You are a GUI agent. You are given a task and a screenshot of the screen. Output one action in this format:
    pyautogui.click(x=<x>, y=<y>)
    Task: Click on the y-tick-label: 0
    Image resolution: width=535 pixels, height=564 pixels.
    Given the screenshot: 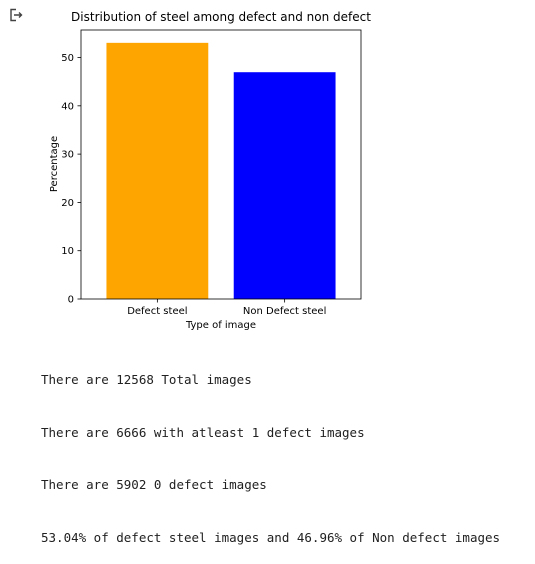 What is the action you would take?
    pyautogui.click(x=71, y=300)
    